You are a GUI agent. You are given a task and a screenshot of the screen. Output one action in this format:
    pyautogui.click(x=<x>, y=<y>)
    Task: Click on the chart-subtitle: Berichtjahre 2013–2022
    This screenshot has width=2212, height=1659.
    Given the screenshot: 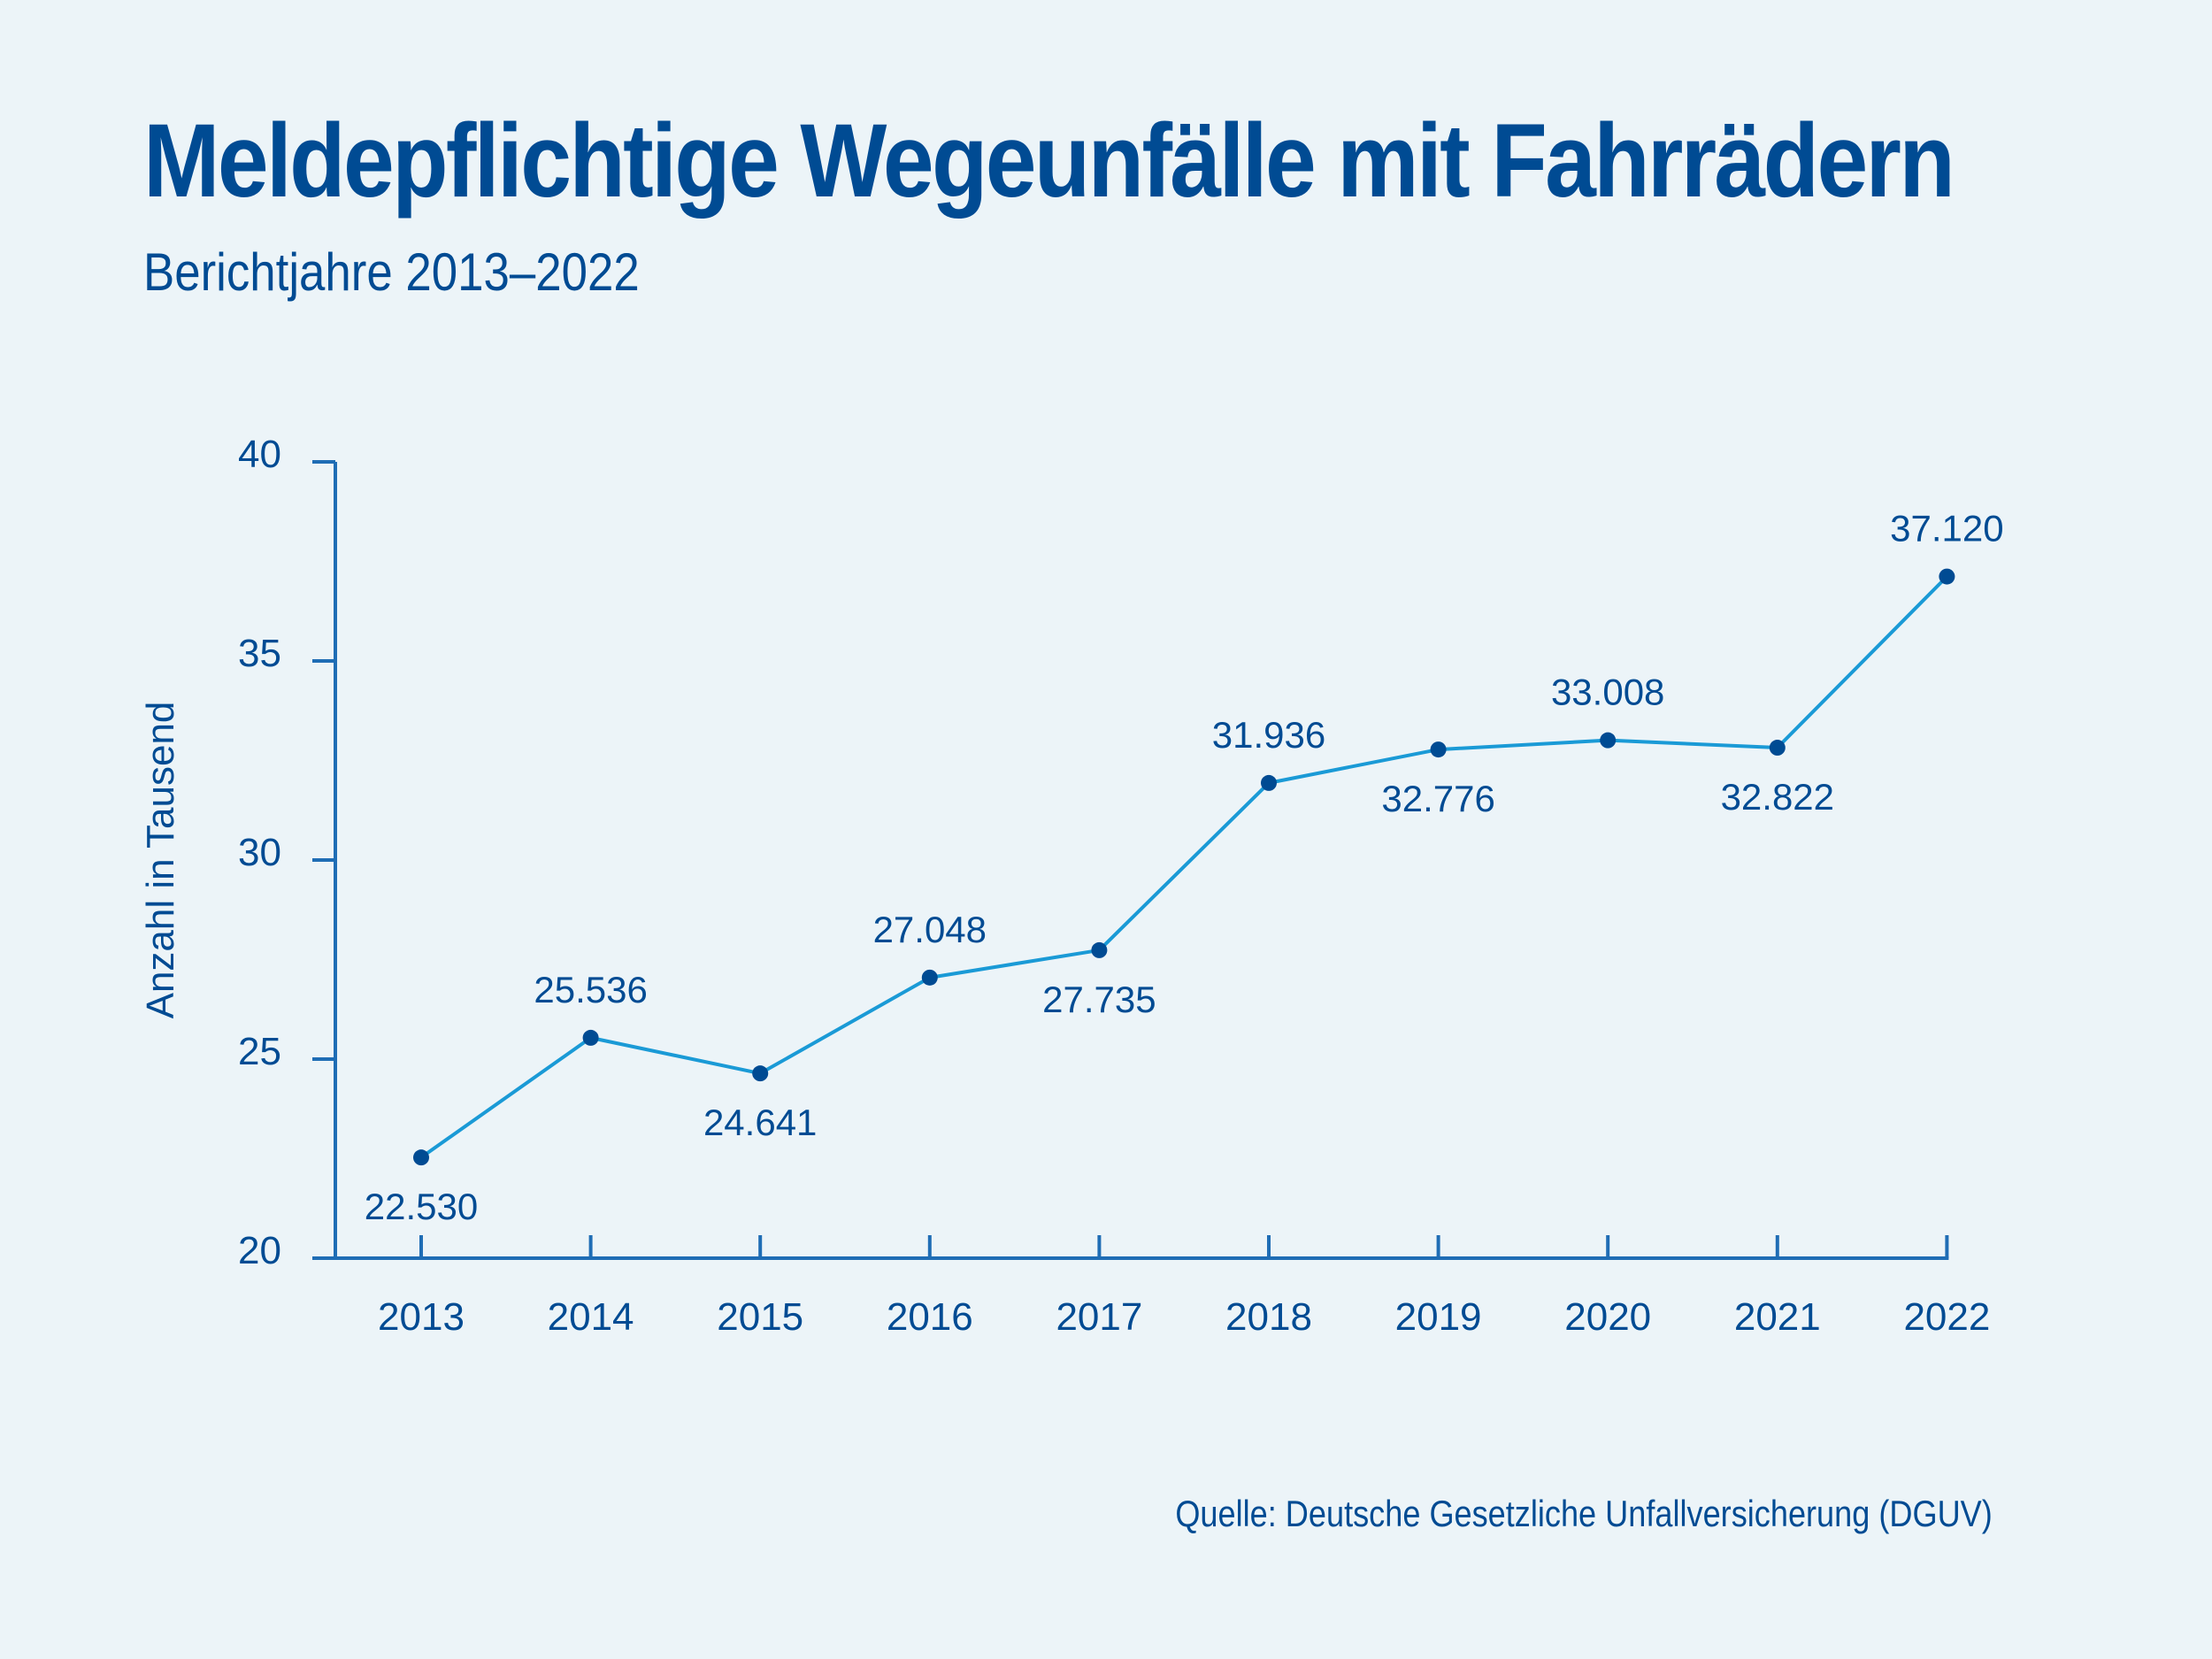 What is the action you would take?
    pyautogui.click(x=392, y=272)
    